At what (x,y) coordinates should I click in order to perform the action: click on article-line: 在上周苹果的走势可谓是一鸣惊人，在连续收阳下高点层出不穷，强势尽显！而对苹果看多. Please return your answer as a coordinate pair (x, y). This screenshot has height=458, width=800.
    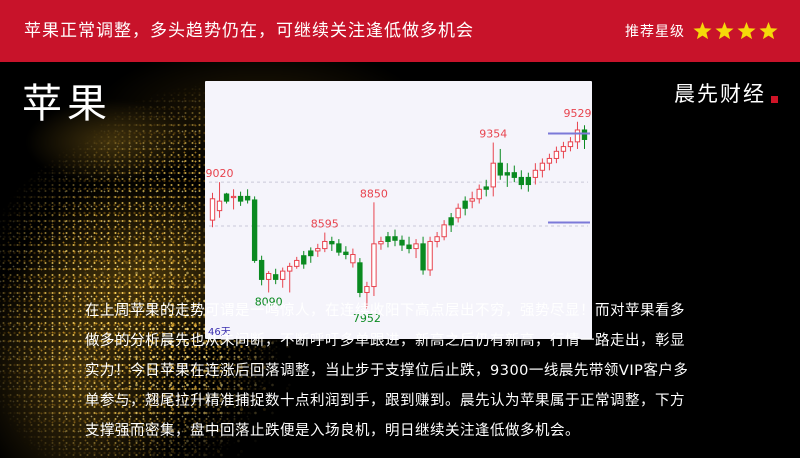
    Looking at the image, I should click on (385, 311).